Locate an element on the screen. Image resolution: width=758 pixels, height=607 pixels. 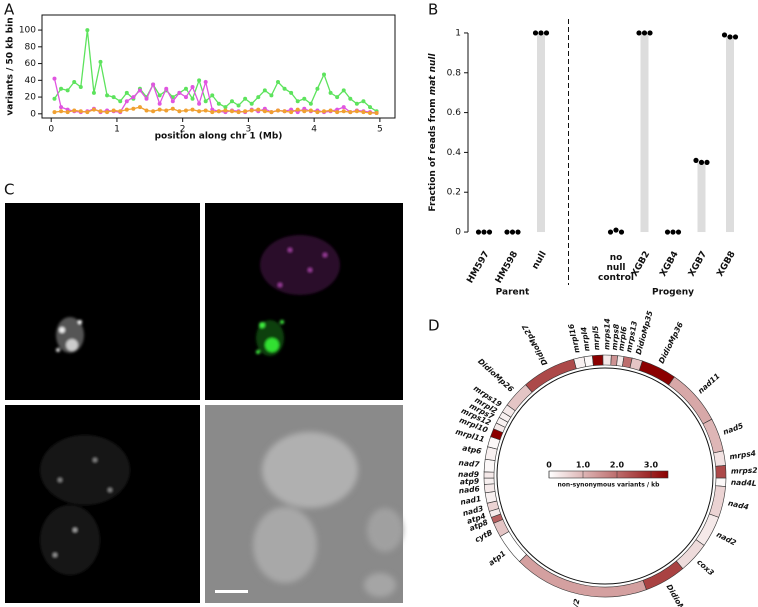
x-tick-label-line: null is located at coordinates (616, 268).